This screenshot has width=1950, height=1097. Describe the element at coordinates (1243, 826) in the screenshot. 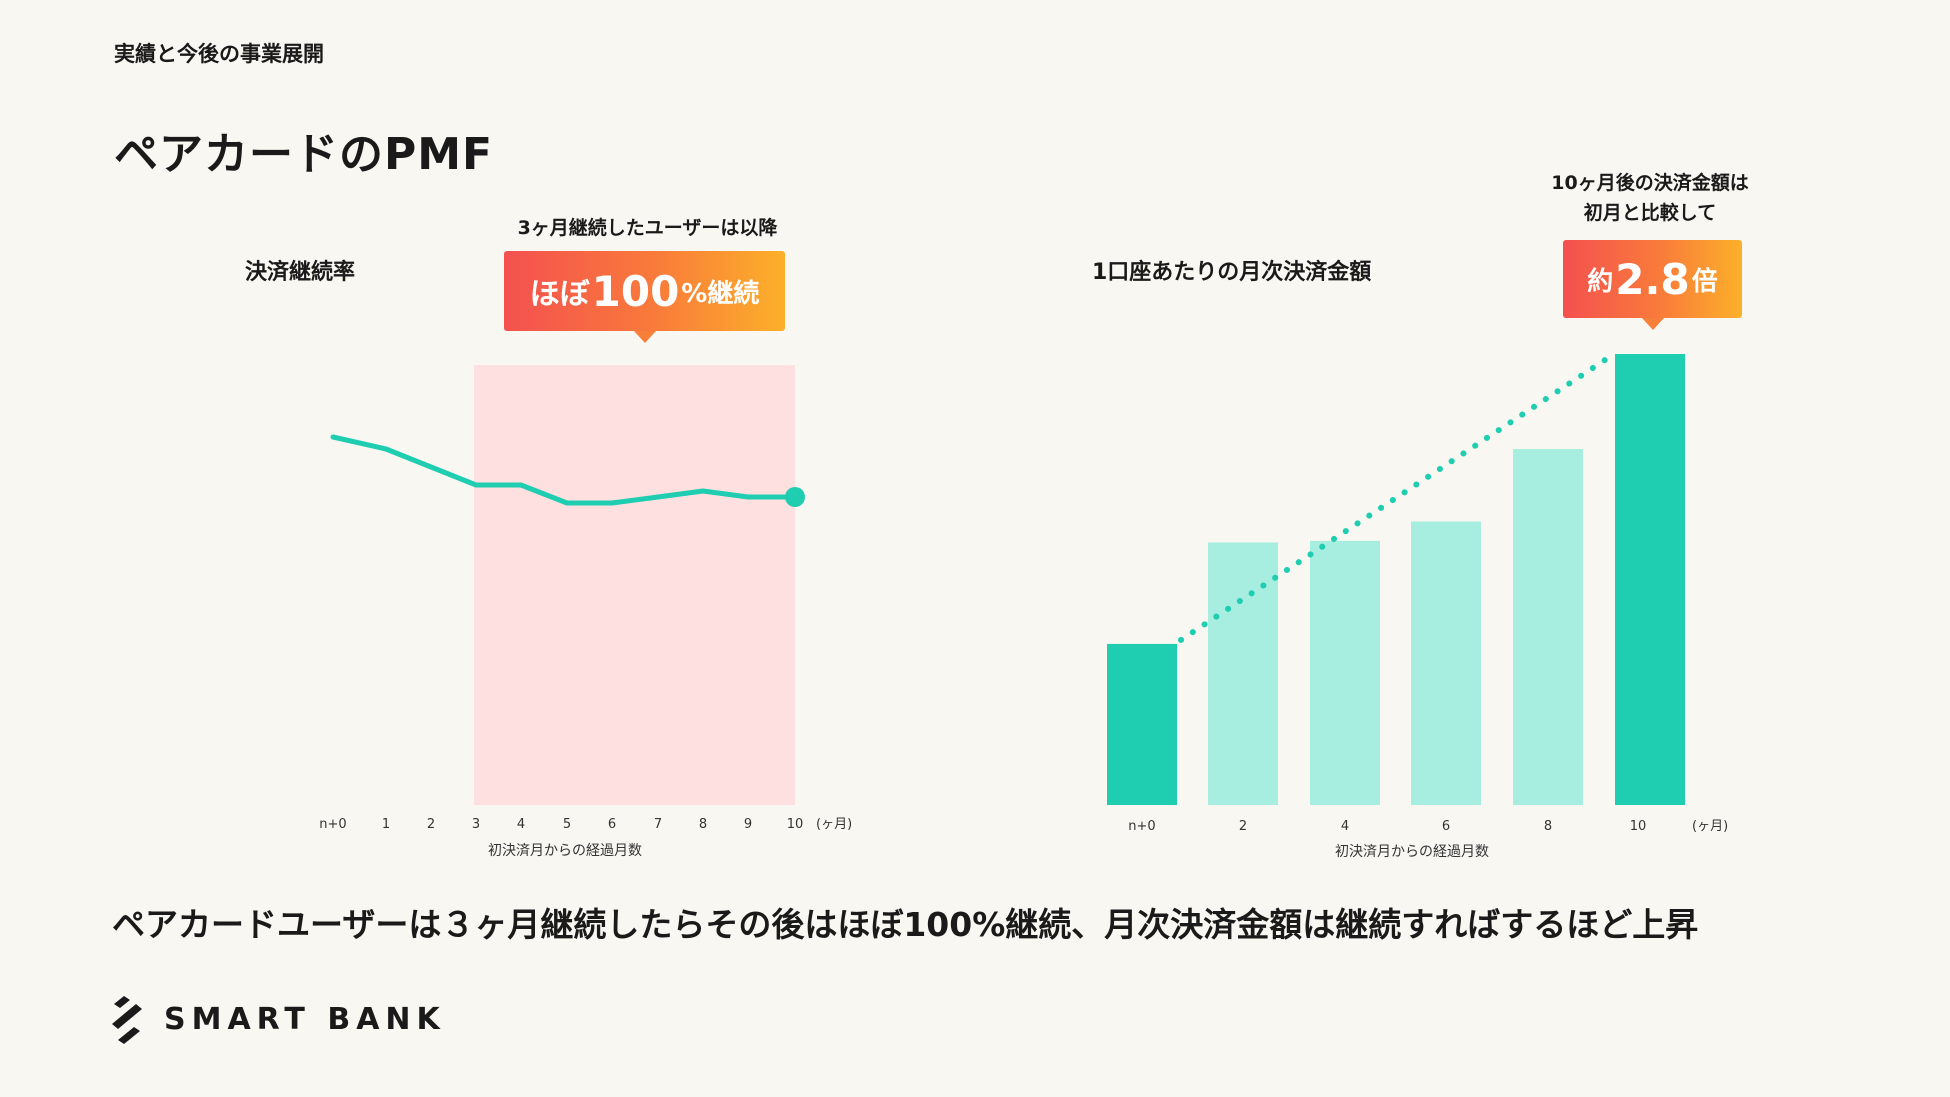

I see `spend-x-tick: 2` at that location.